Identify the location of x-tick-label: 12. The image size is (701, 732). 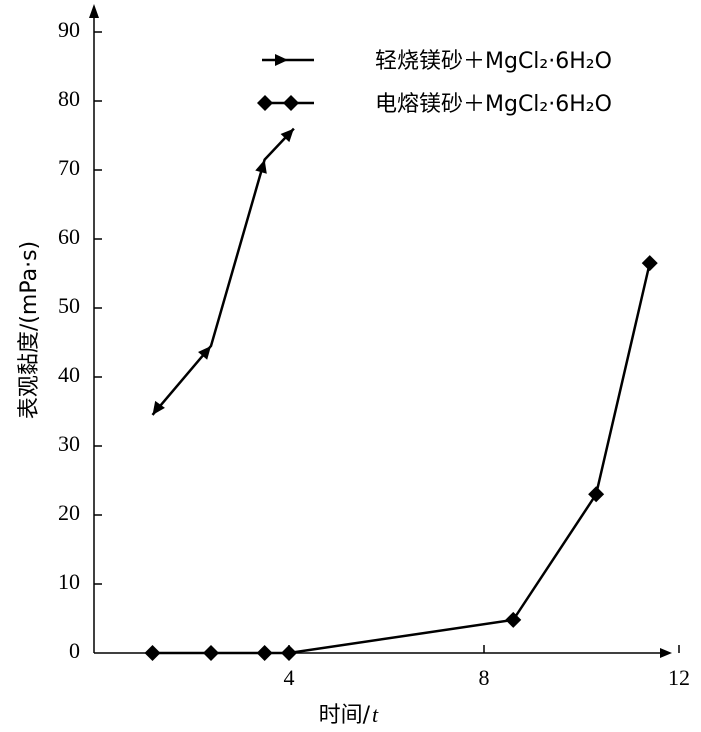
(679, 677).